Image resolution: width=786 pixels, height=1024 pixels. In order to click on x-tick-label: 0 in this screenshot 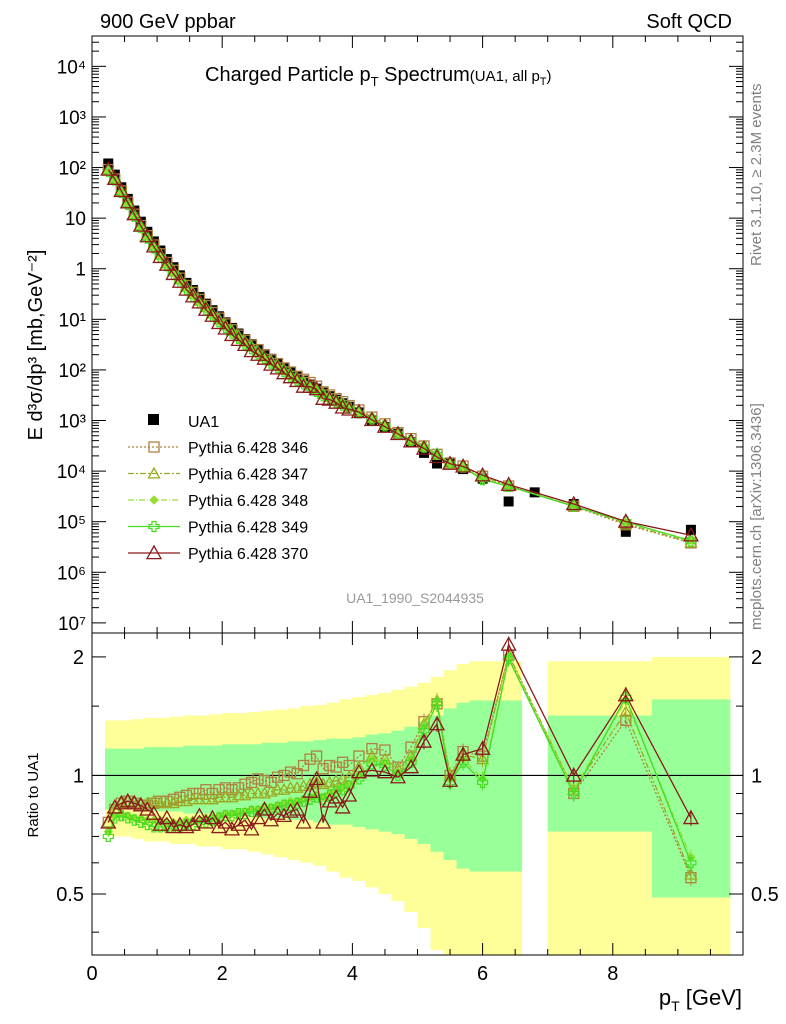, I will do `click(91, 974)`.